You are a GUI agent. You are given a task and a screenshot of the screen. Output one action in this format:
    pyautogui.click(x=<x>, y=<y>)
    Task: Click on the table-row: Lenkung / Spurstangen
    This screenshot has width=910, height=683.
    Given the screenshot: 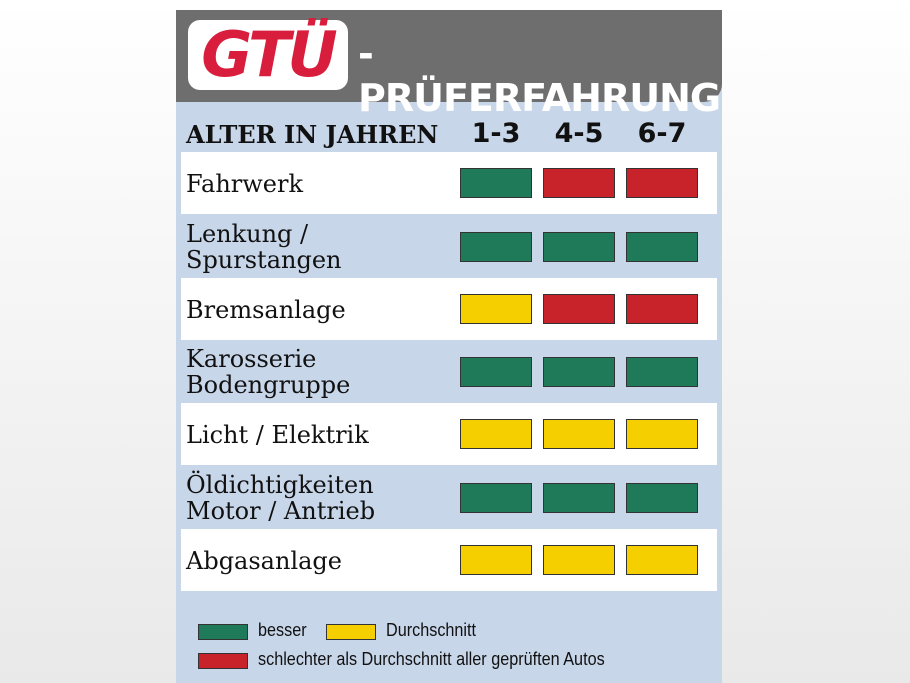 What is the action you would take?
    pyautogui.click(x=449, y=247)
    